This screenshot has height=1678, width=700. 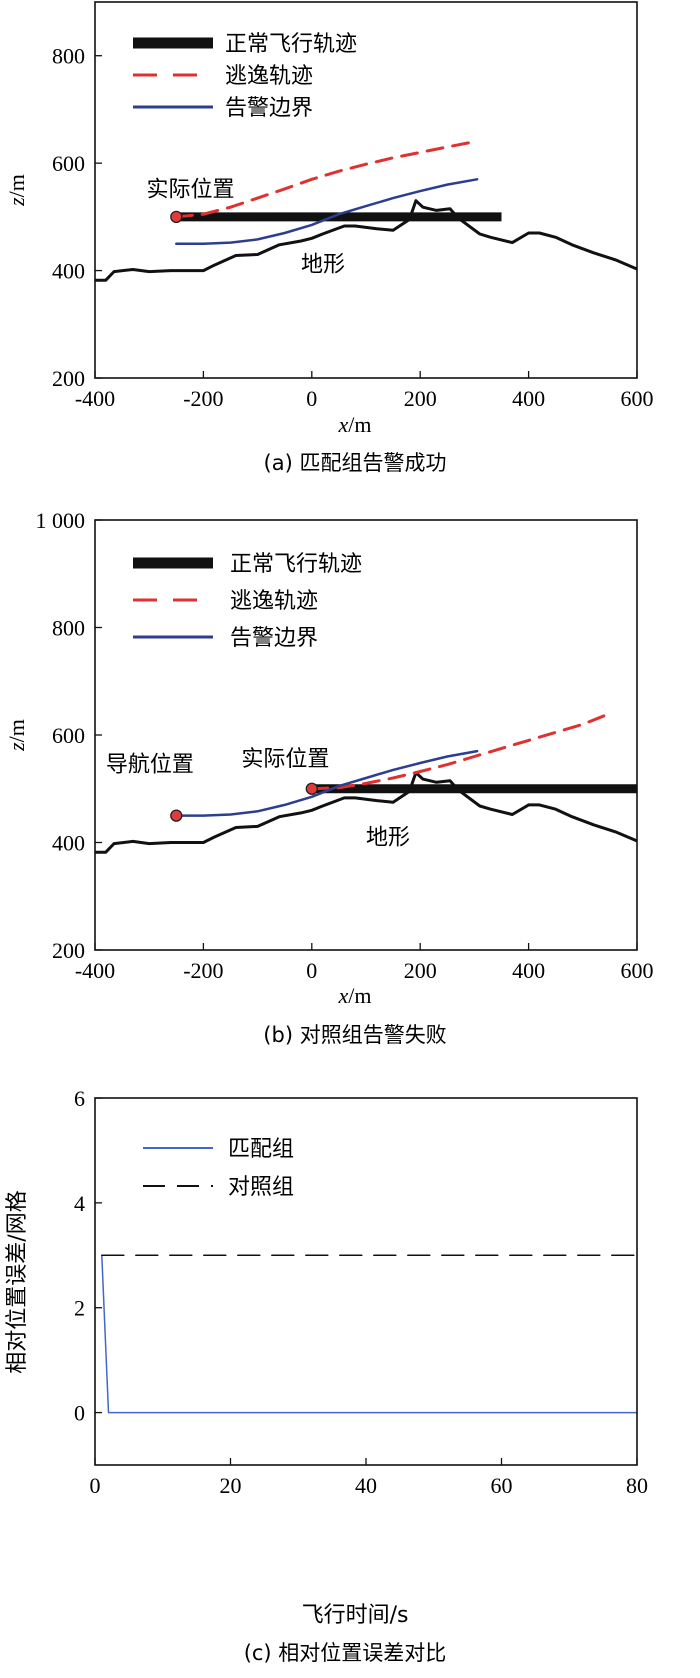 I want to click on legend-label: 对照组, so click(x=261, y=1187).